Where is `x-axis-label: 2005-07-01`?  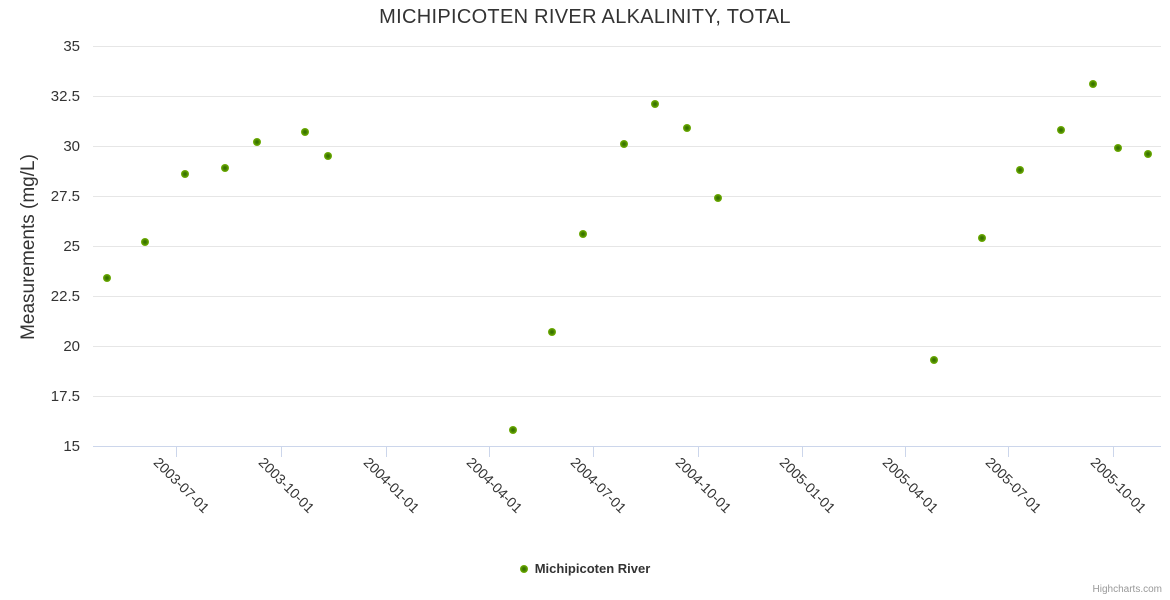
x-axis-label: 2005-07-01 is located at coordinates (1013, 485).